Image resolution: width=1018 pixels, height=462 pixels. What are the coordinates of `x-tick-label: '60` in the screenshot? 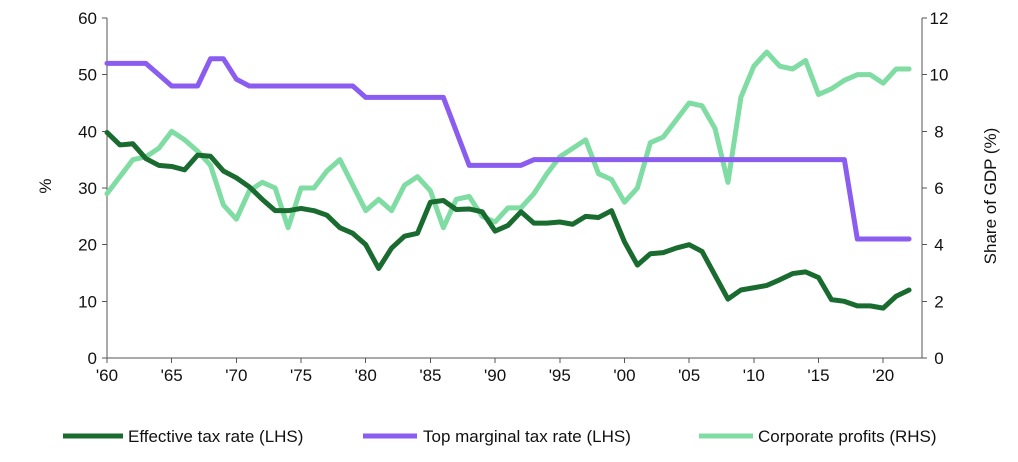 It's located at (107, 375).